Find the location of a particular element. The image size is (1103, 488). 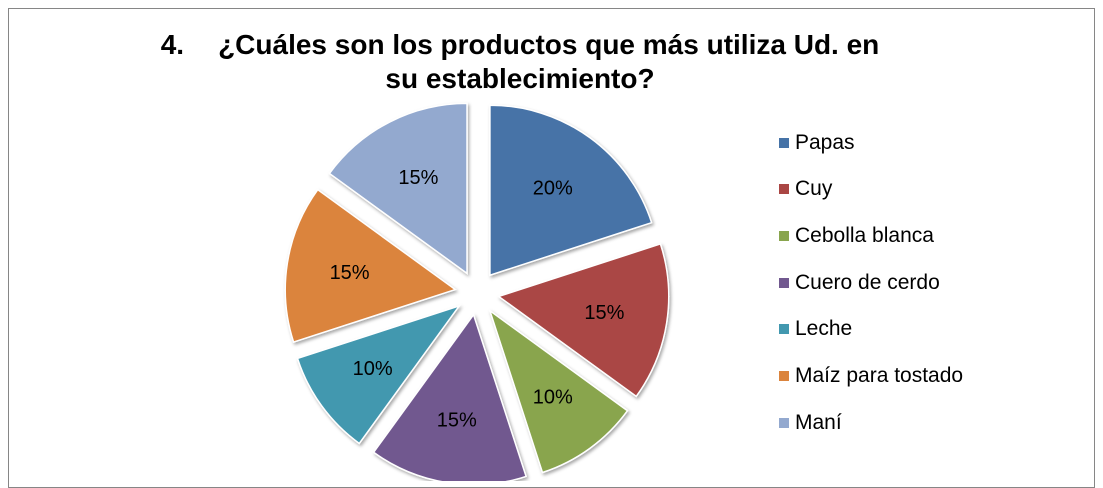

legend-item: Leche is located at coordinates (871, 329).